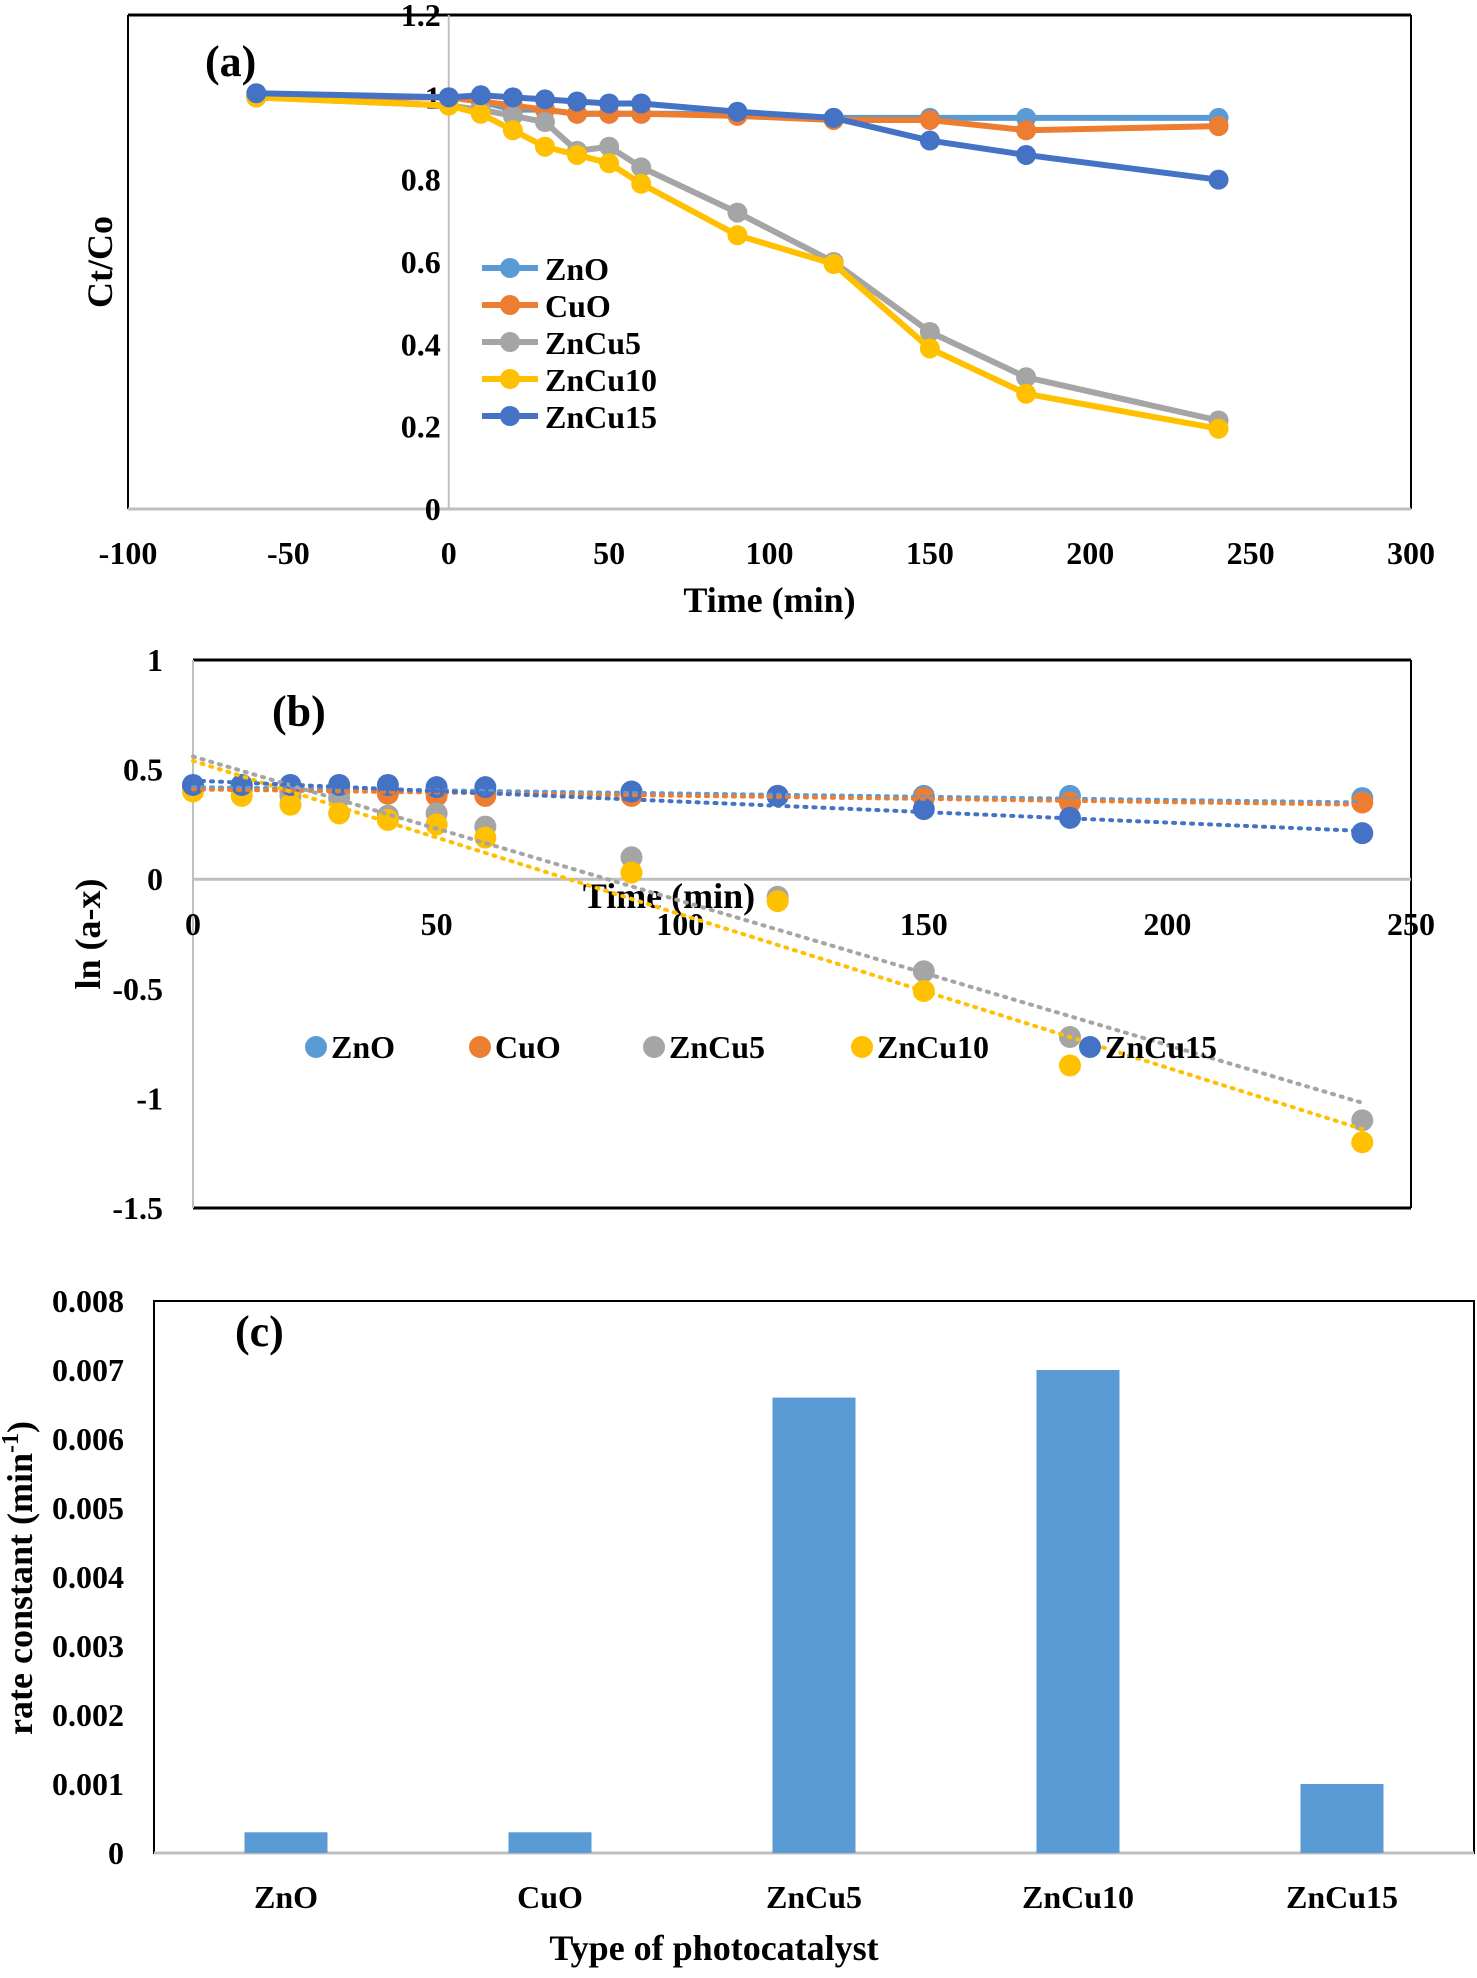 This screenshot has height=1978, width=1477. What do you see at coordinates (421, 344) in the screenshot?
I see `y-tick-label: 0.4` at bounding box center [421, 344].